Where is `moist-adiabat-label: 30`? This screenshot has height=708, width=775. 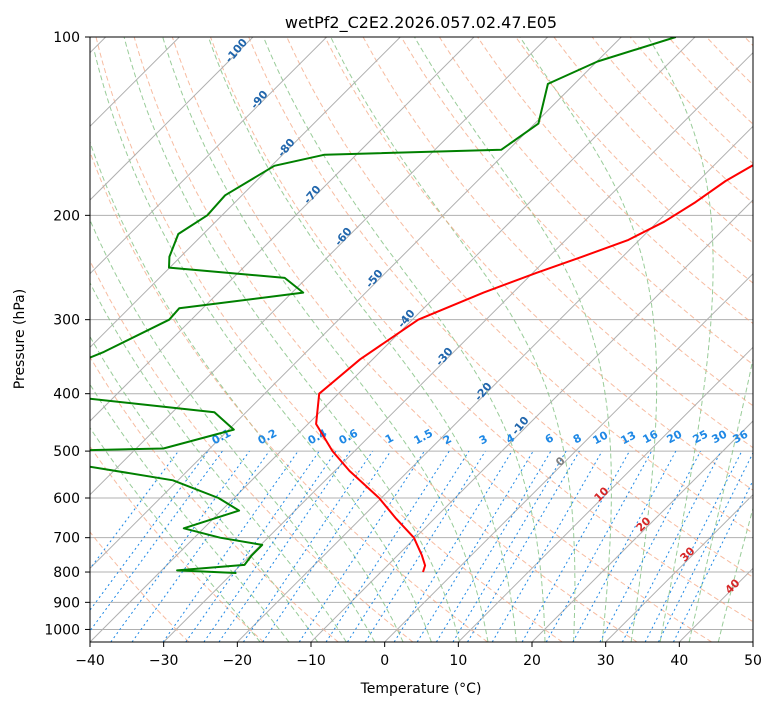
moist-adiabat-label: 30 is located at coordinates (688, 554).